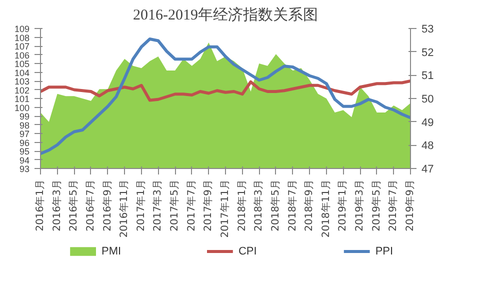 Image resolution: width=485 pixels, height=293 pixels. What do you see at coordinates (428, 170) in the screenshot?
I see `y2-tick-label: 47` at bounding box center [428, 170].